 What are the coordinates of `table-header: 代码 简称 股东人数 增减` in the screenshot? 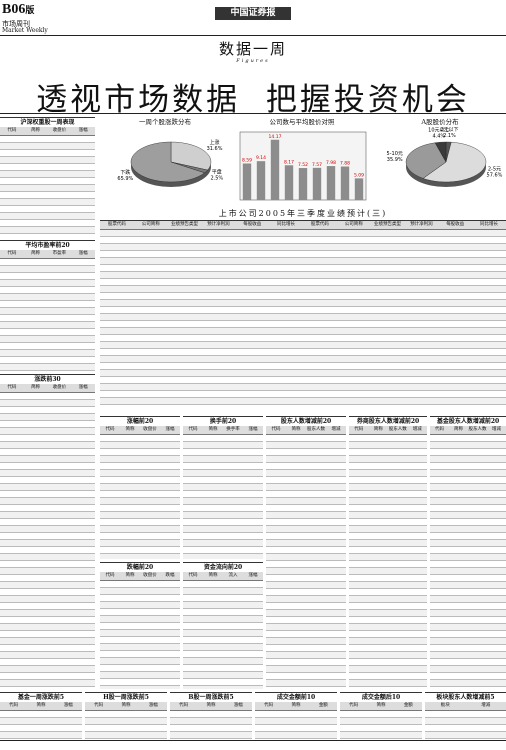 It's located at (306, 430).